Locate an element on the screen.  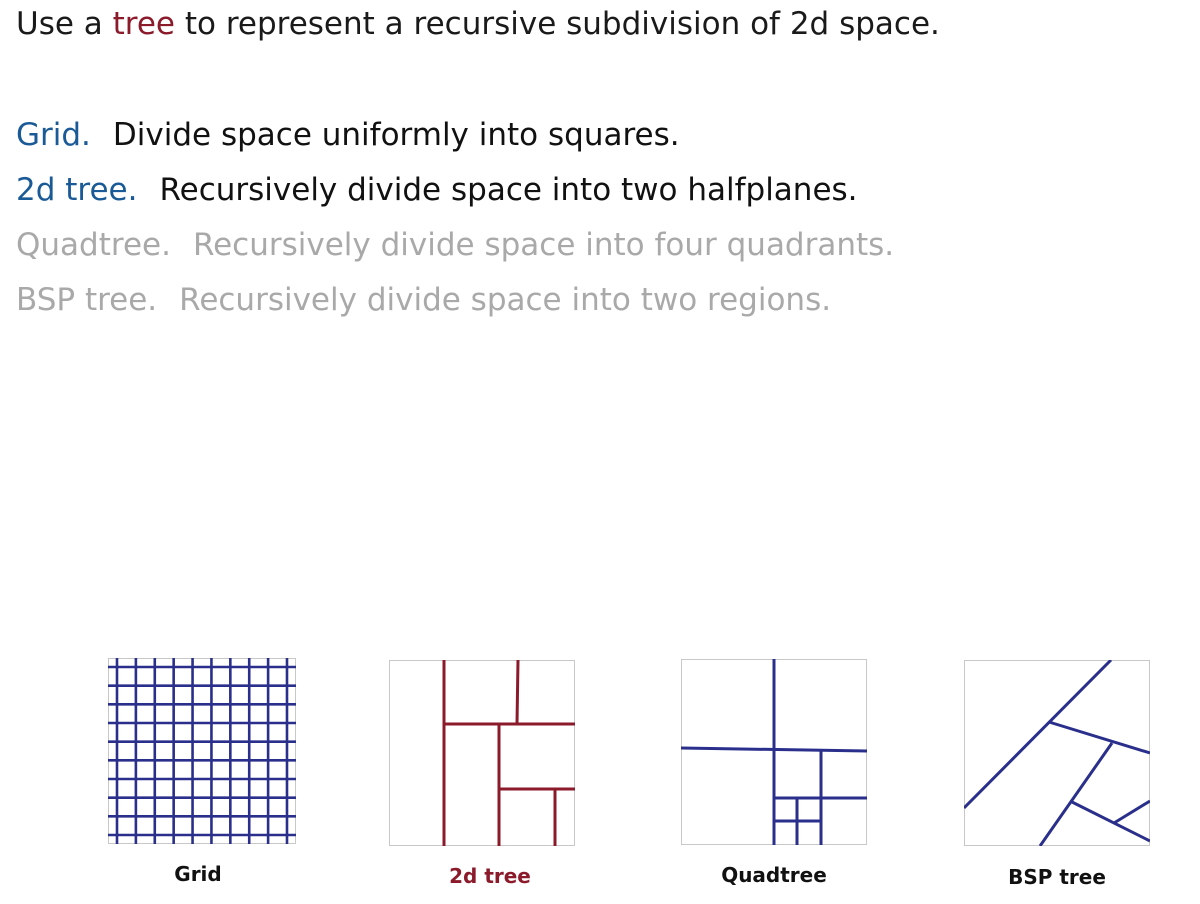
bsp-tree-diagram is located at coordinates (1057, 753).